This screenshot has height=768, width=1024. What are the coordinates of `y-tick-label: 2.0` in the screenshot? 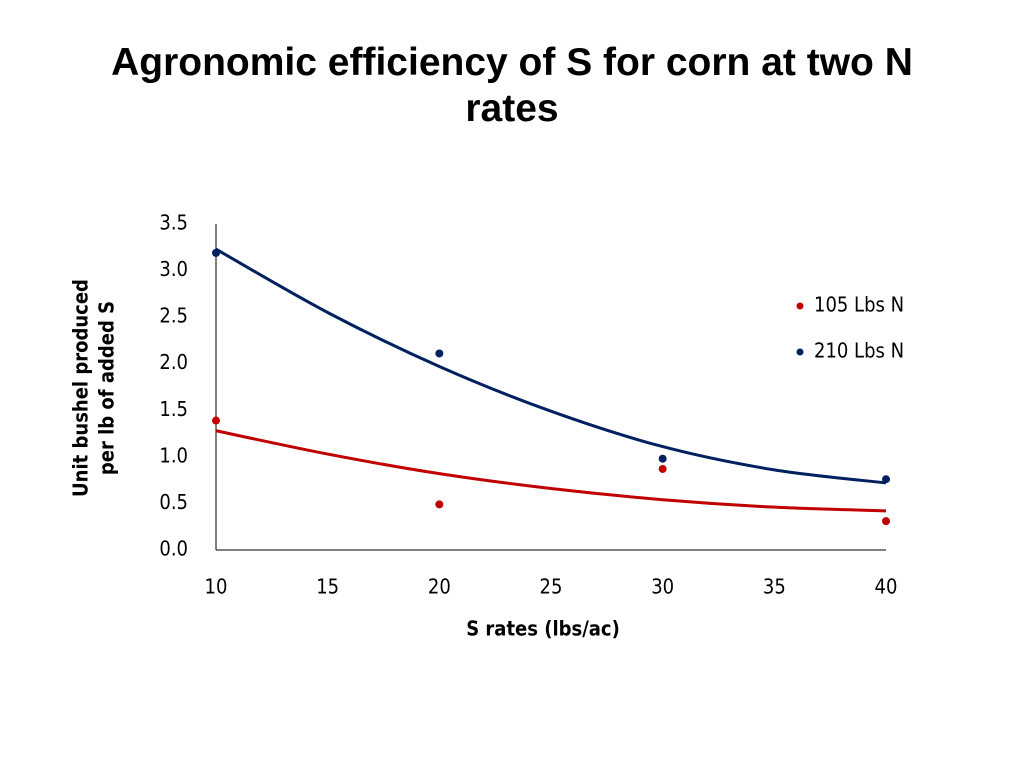 It's located at (173, 362).